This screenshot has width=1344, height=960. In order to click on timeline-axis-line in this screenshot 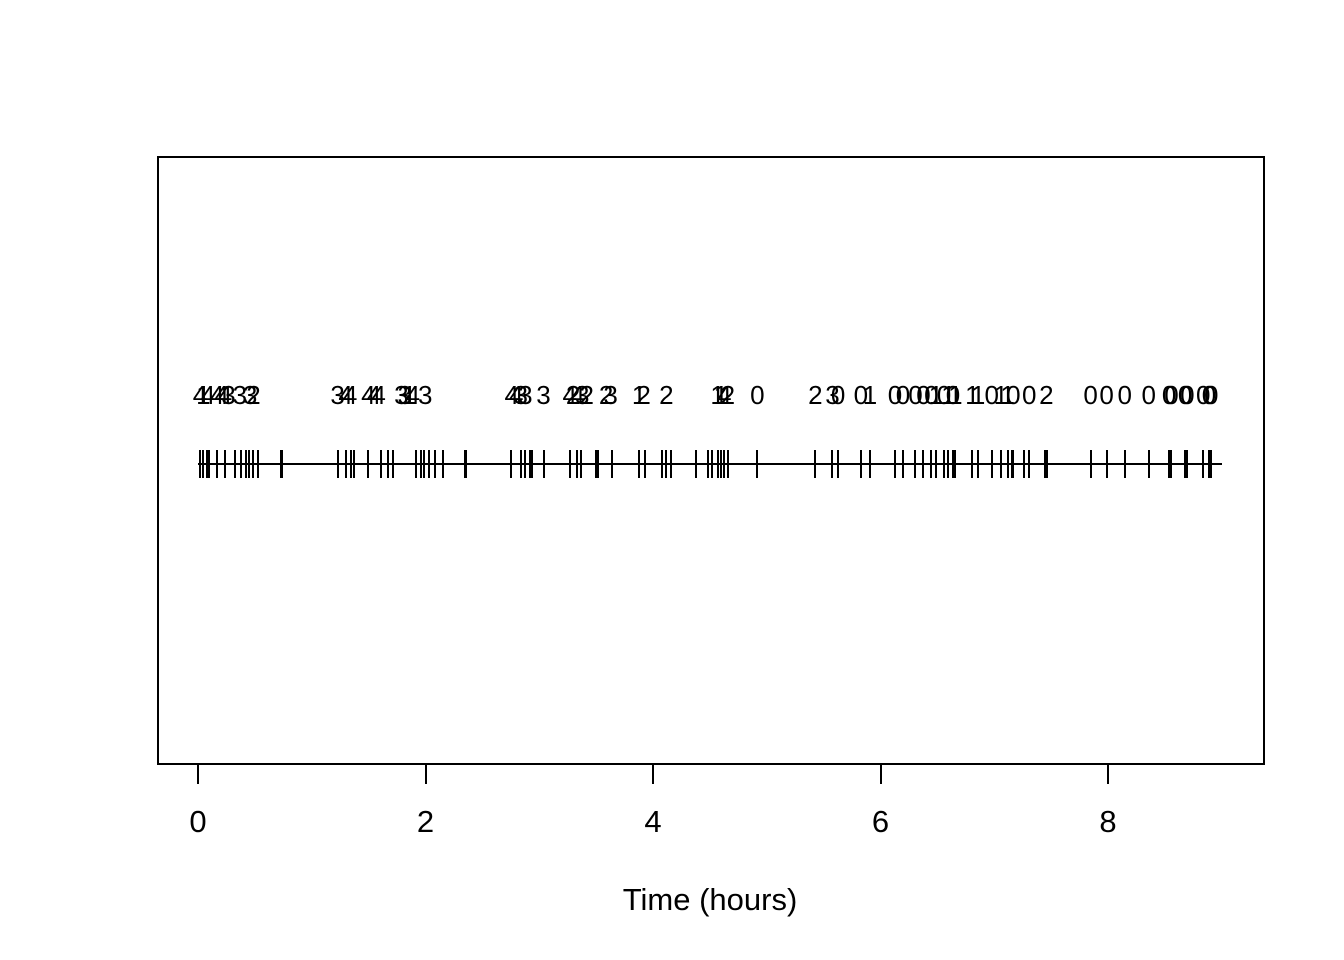, I will do `click(710, 464)`.